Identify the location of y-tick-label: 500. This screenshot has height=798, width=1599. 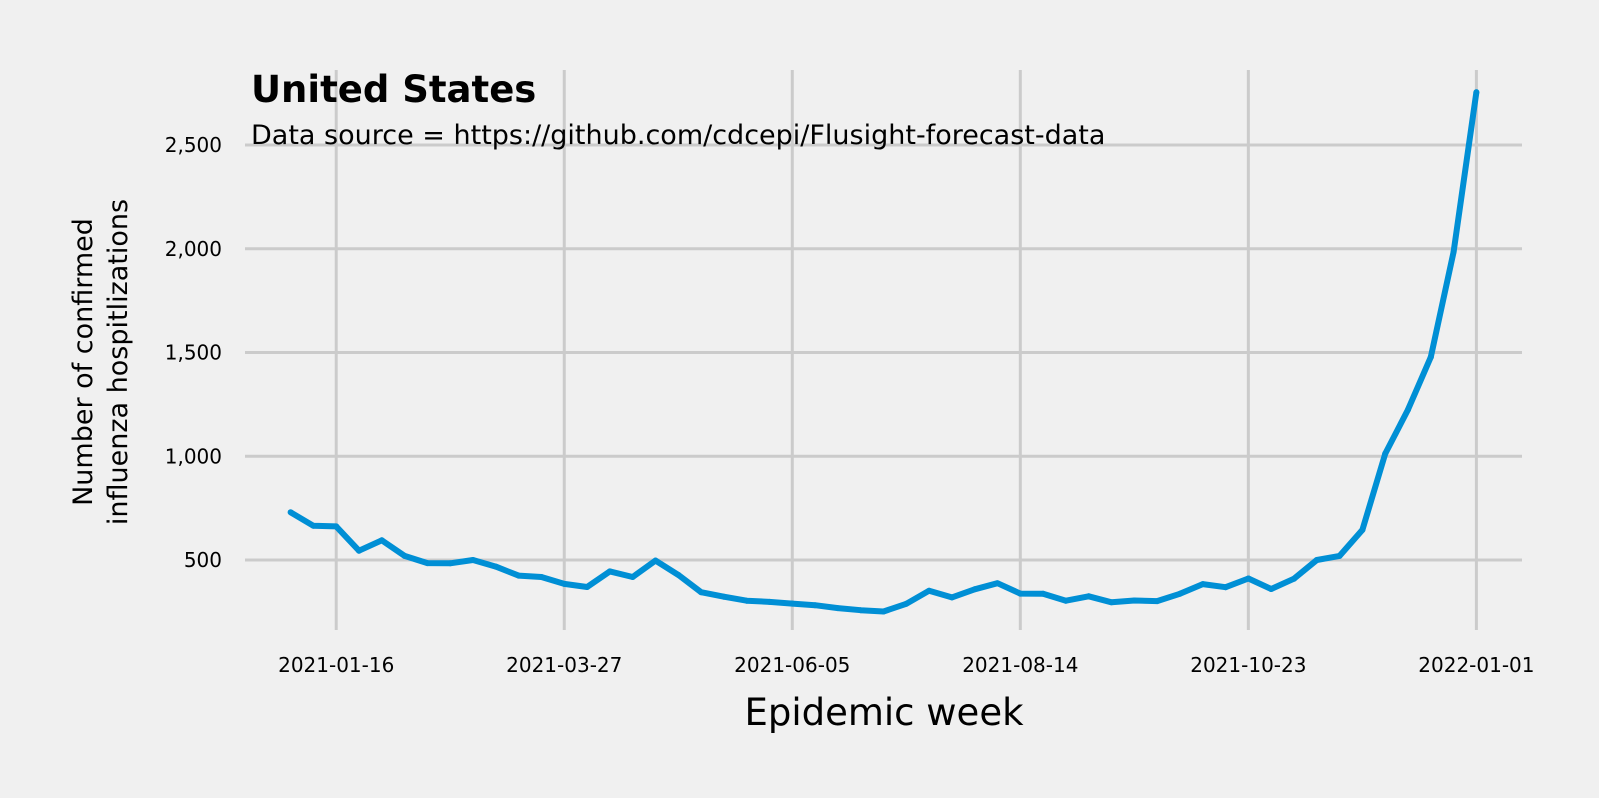
(203, 560).